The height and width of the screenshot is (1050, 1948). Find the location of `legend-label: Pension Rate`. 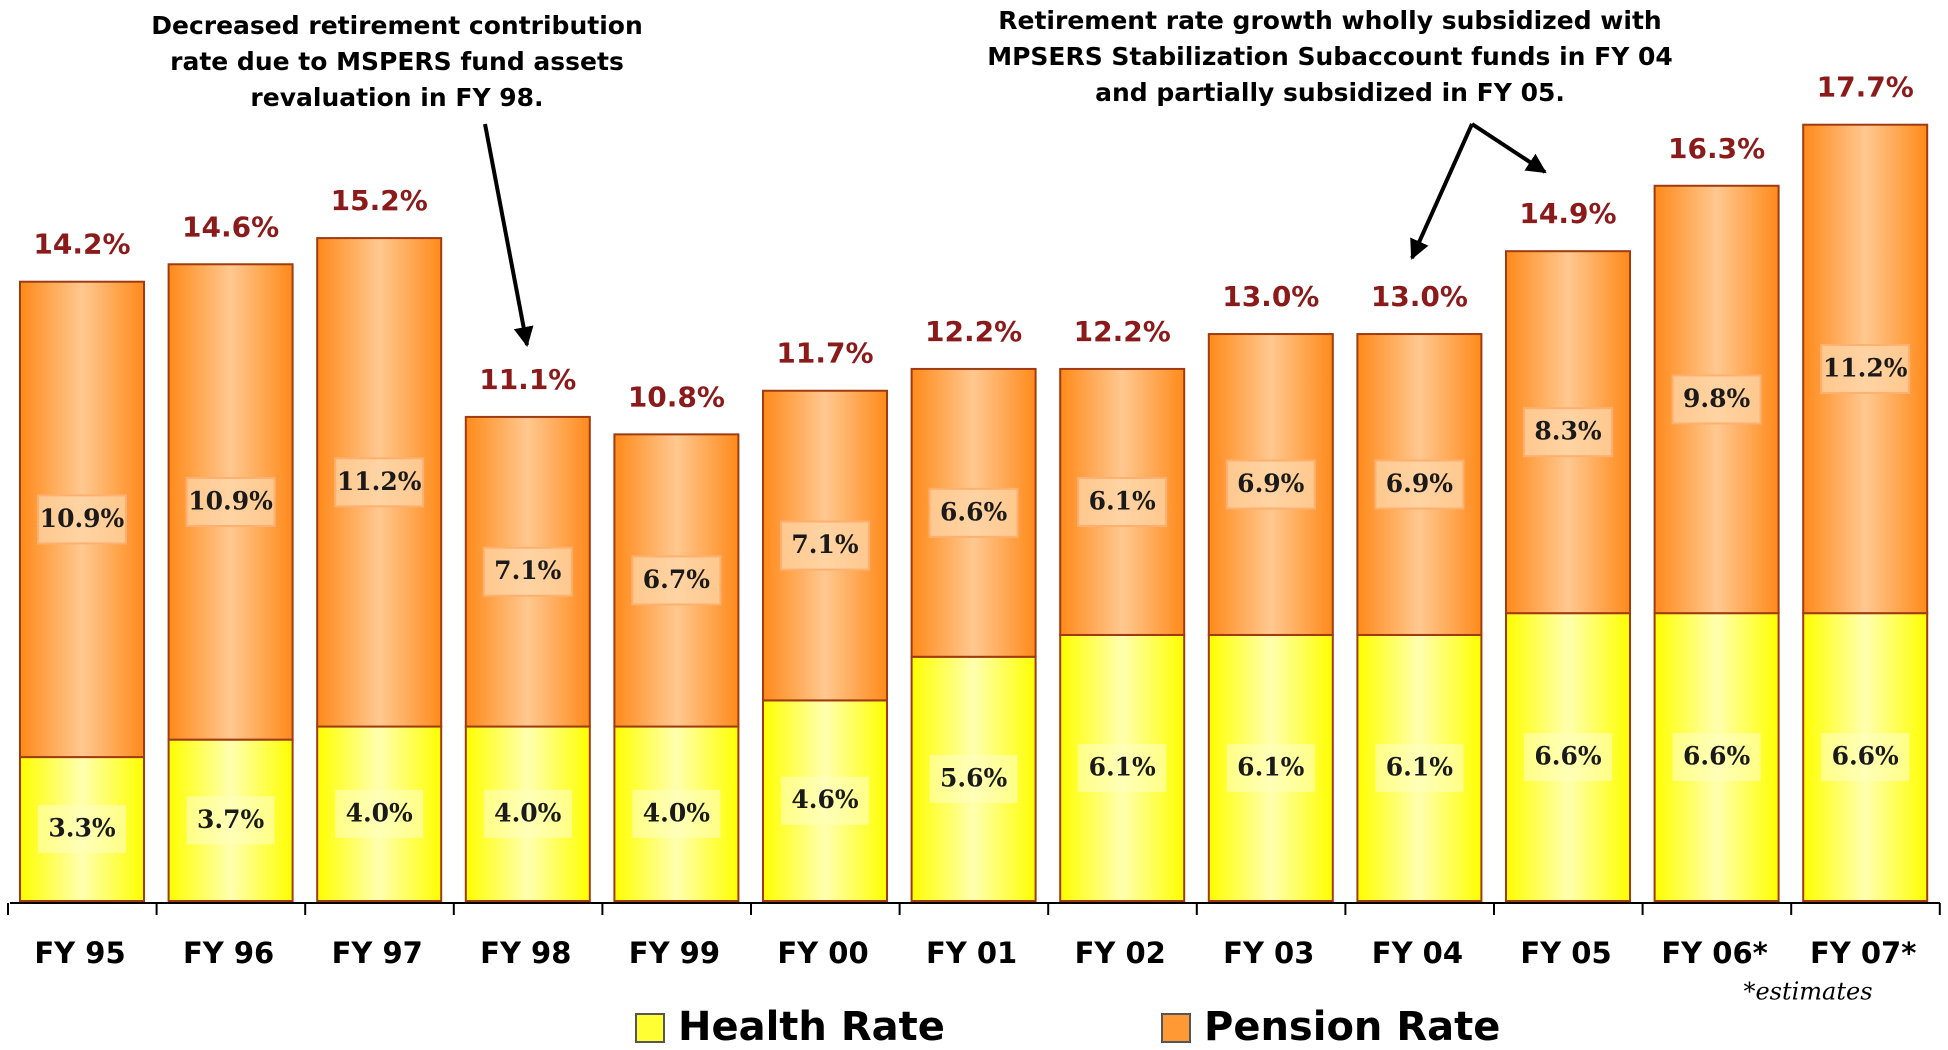

legend-label: Pension Rate is located at coordinates (1352, 1027).